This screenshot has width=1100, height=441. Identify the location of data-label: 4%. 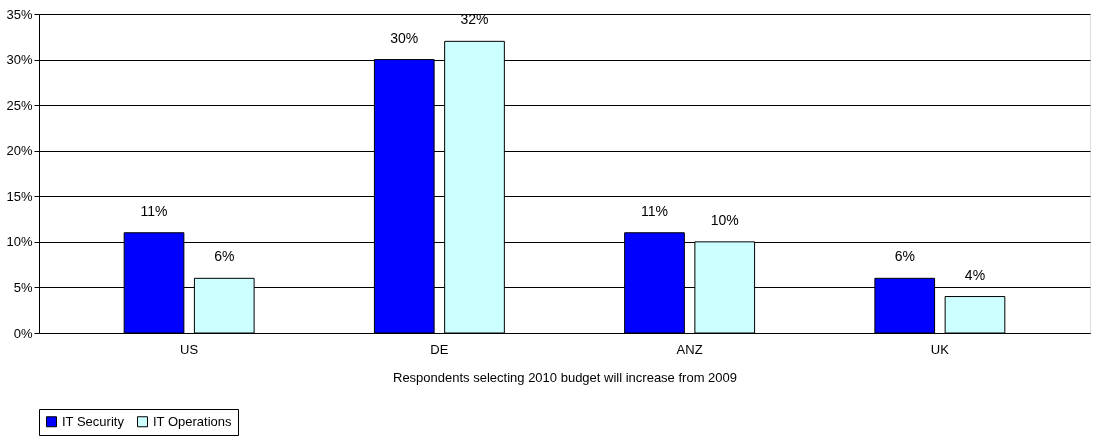
(975, 274).